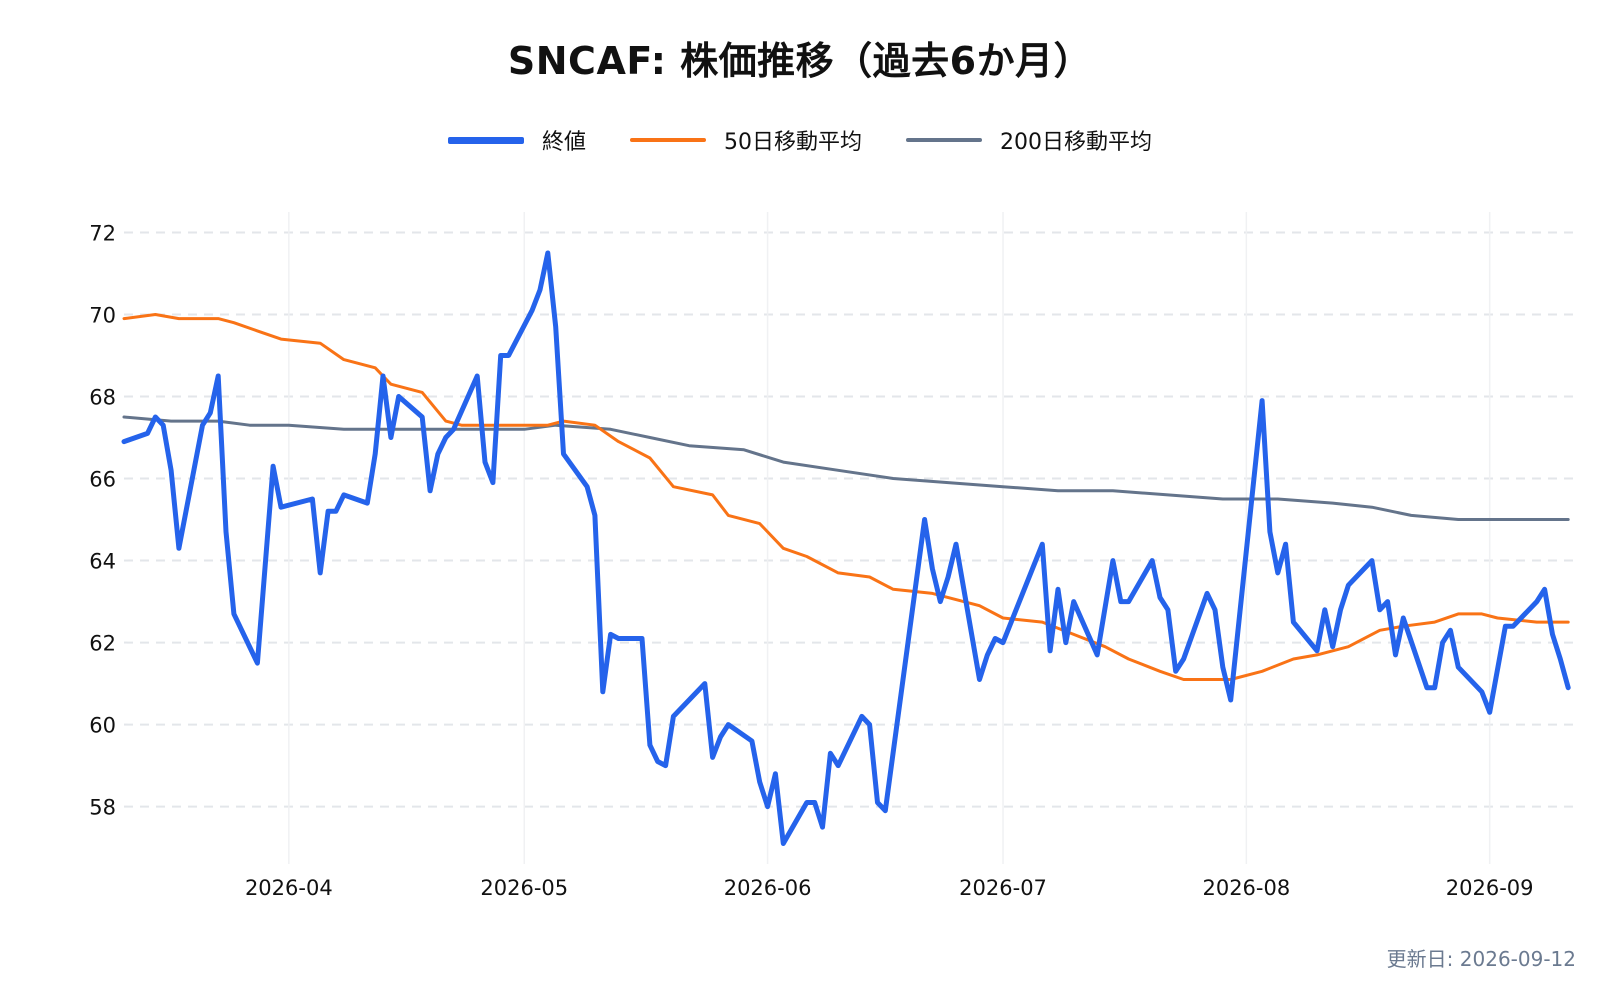  What do you see at coordinates (1003, 888) in the screenshot?
I see `x-tick-label: 2026-07` at bounding box center [1003, 888].